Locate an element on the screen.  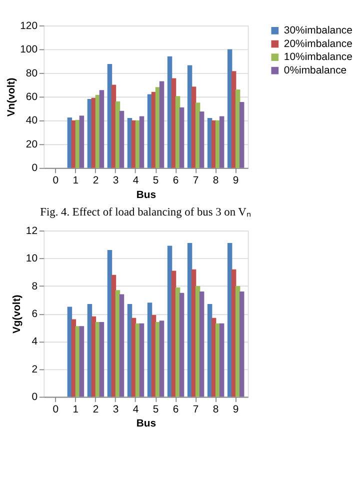
y-tick-label: 40 is located at coordinates (32, 121).